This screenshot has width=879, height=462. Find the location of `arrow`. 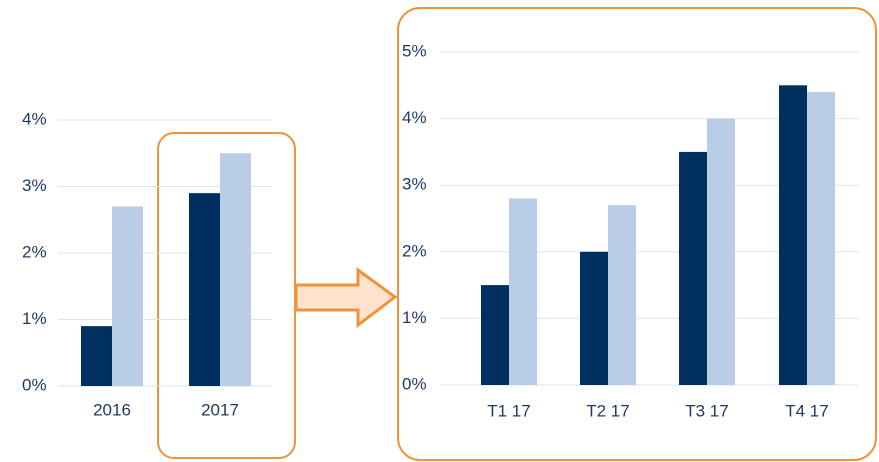

arrow is located at coordinates (346, 298).